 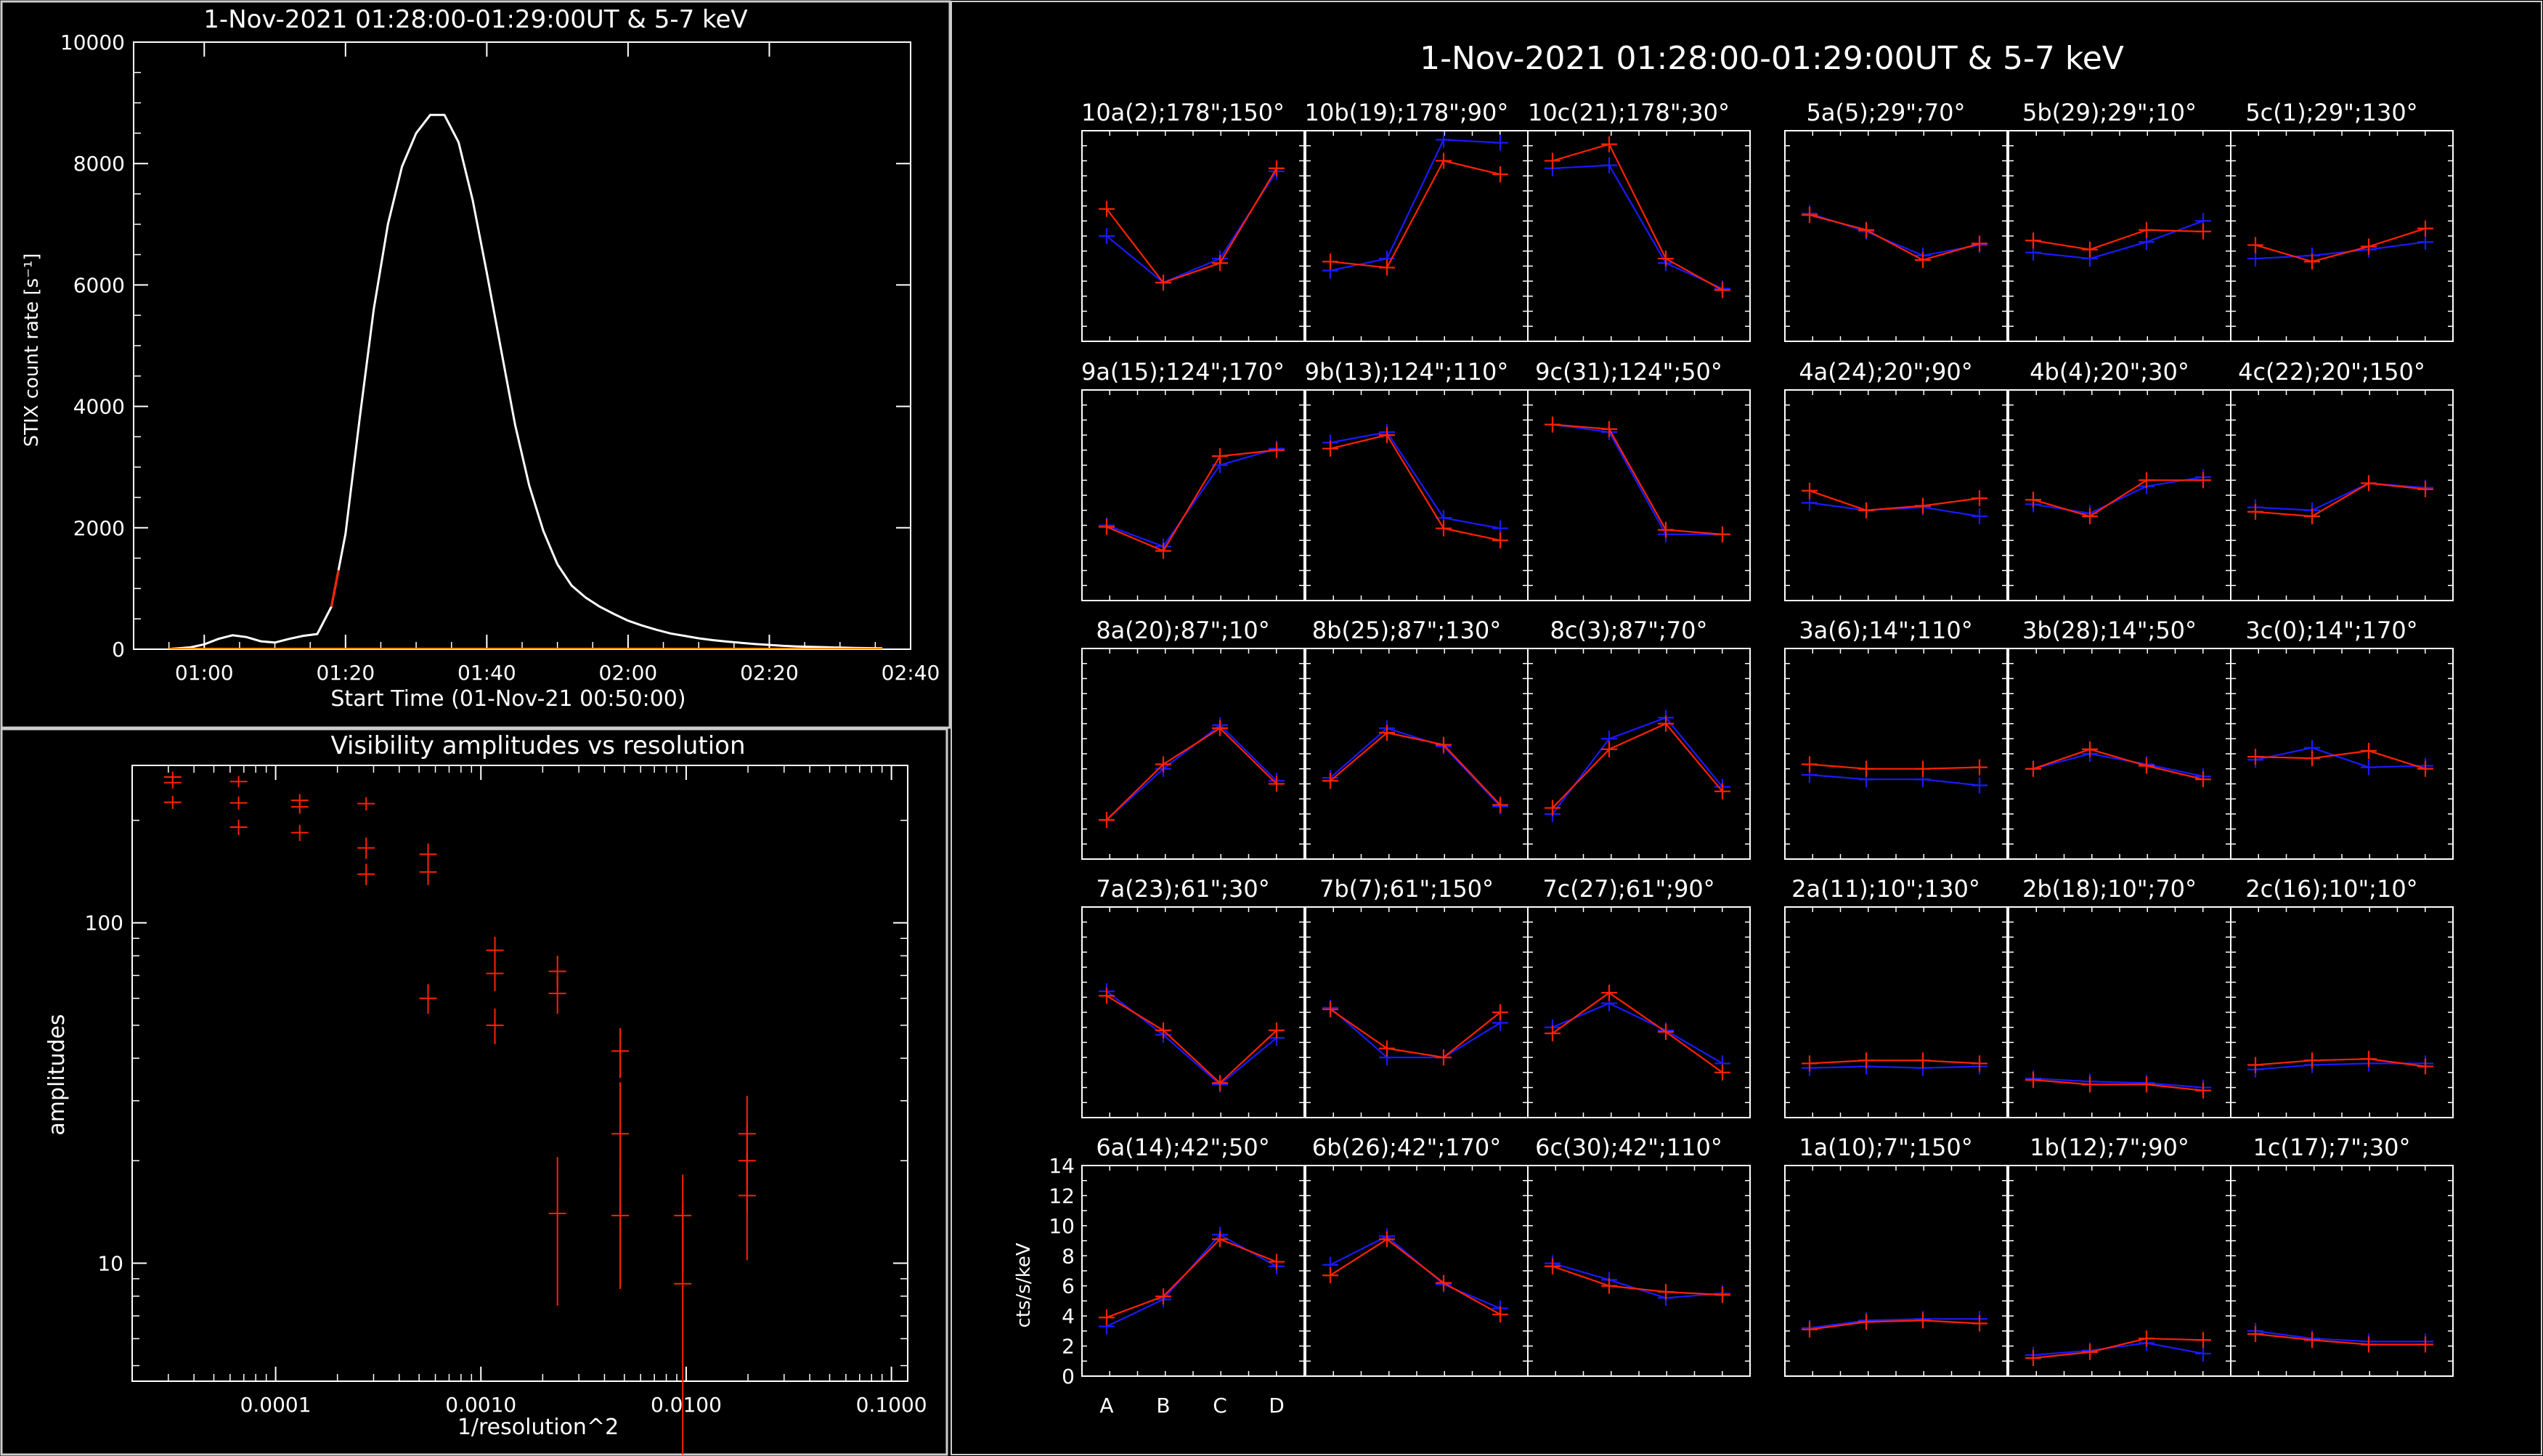 I want to click on profile-category-label: D, so click(x=1277, y=1406).